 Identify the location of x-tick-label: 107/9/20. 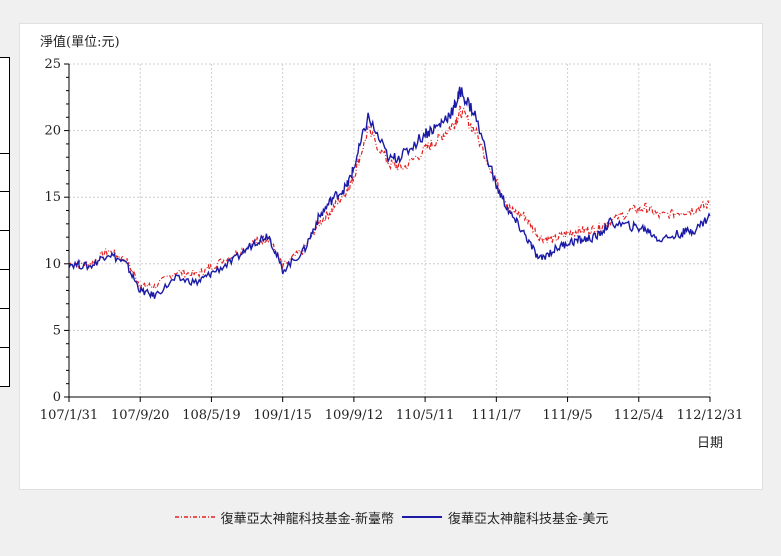
(140, 415).